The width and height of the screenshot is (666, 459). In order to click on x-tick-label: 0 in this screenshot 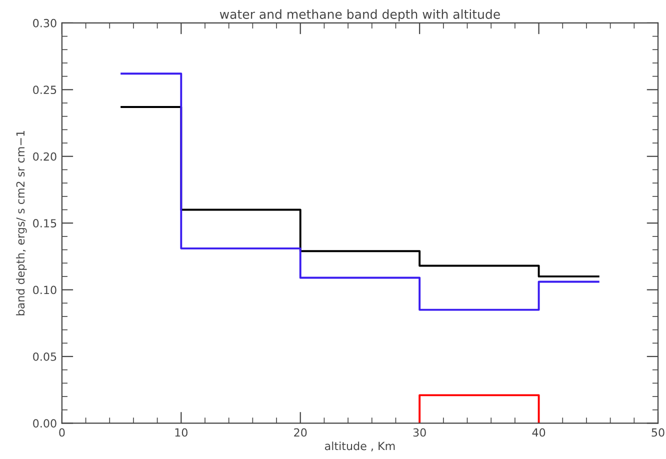, I will do `click(62, 432)`.